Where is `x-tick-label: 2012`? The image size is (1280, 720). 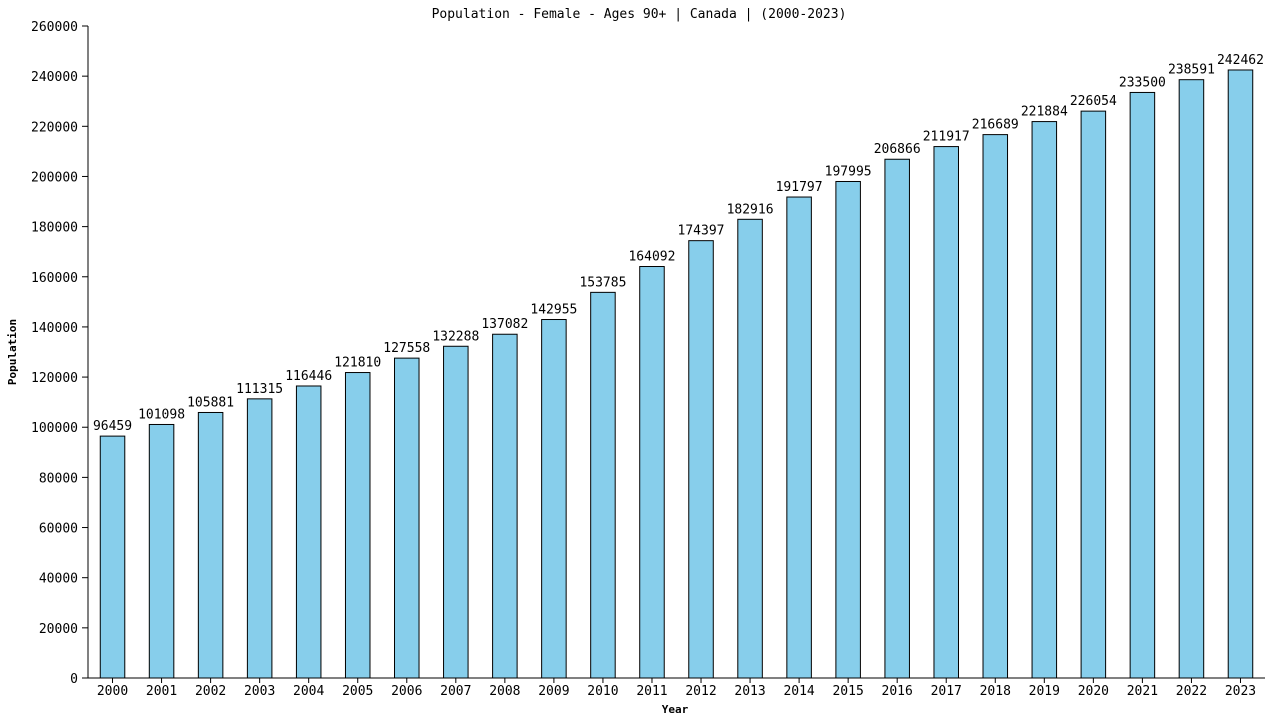 x-tick-label: 2012 is located at coordinates (700, 691).